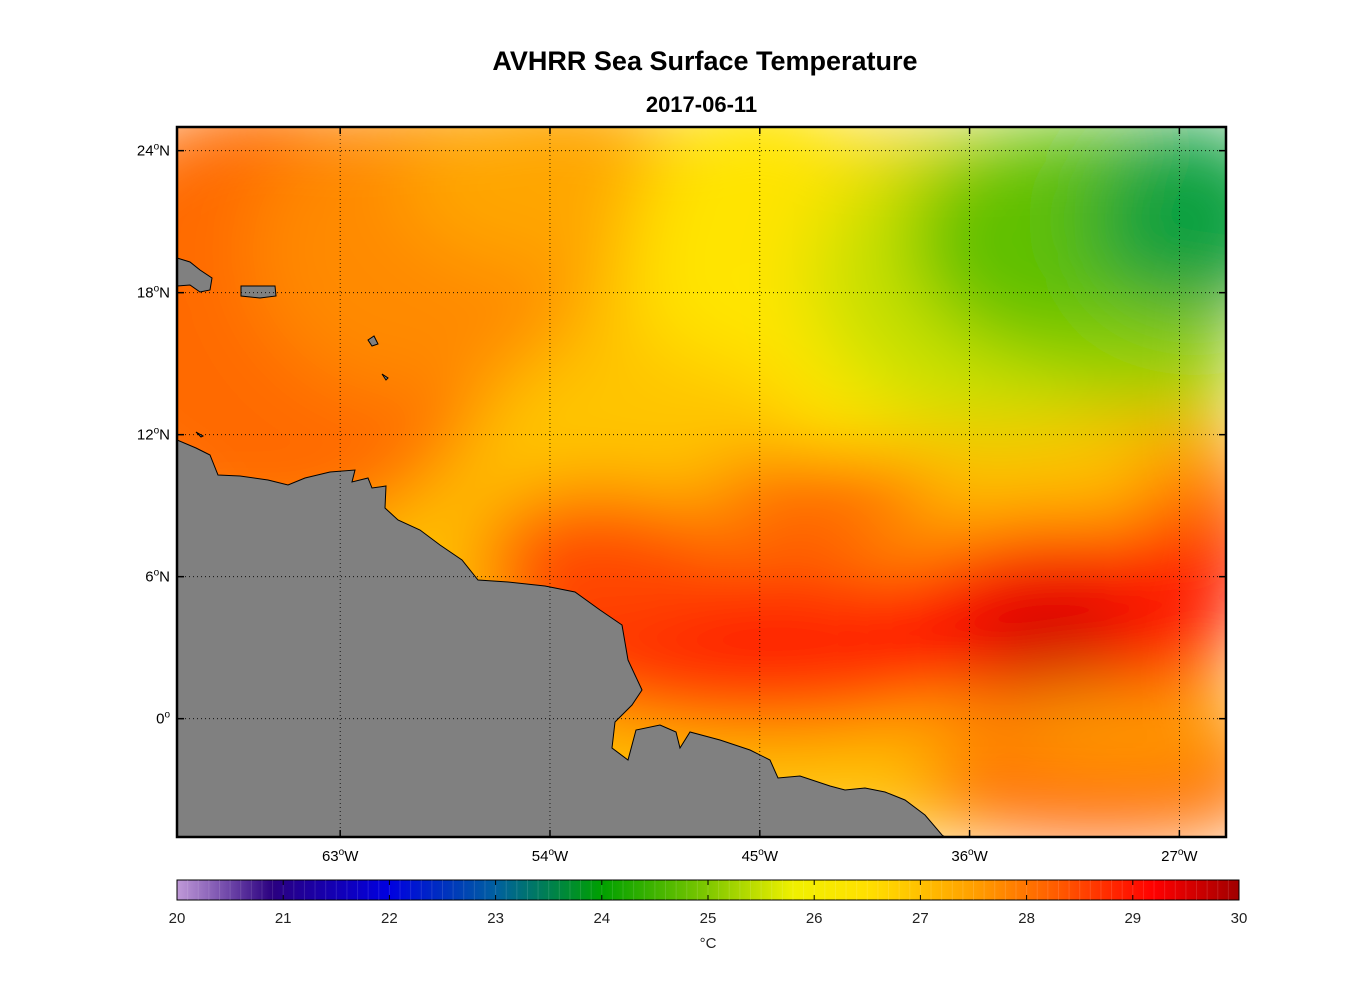 The height and width of the screenshot is (1000, 1356). Describe the element at coordinates (705, 61) in the screenshot. I see `map-title: AVHRR Sea Surface Temperature` at that location.